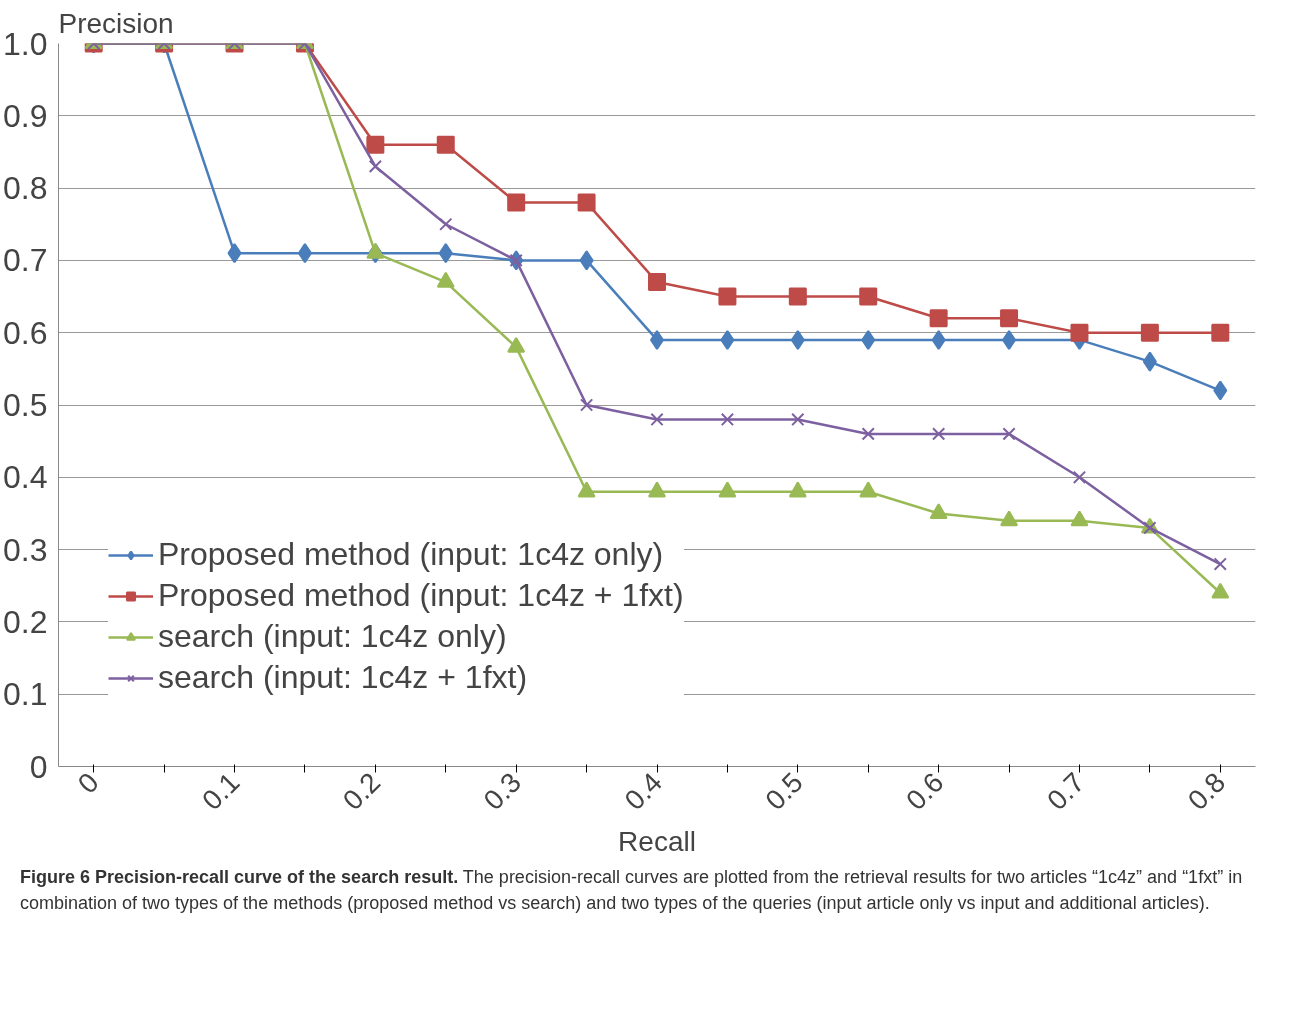  What do you see at coordinates (25, 405) in the screenshot?
I see `y-tick-label: 0.5` at bounding box center [25, 405].